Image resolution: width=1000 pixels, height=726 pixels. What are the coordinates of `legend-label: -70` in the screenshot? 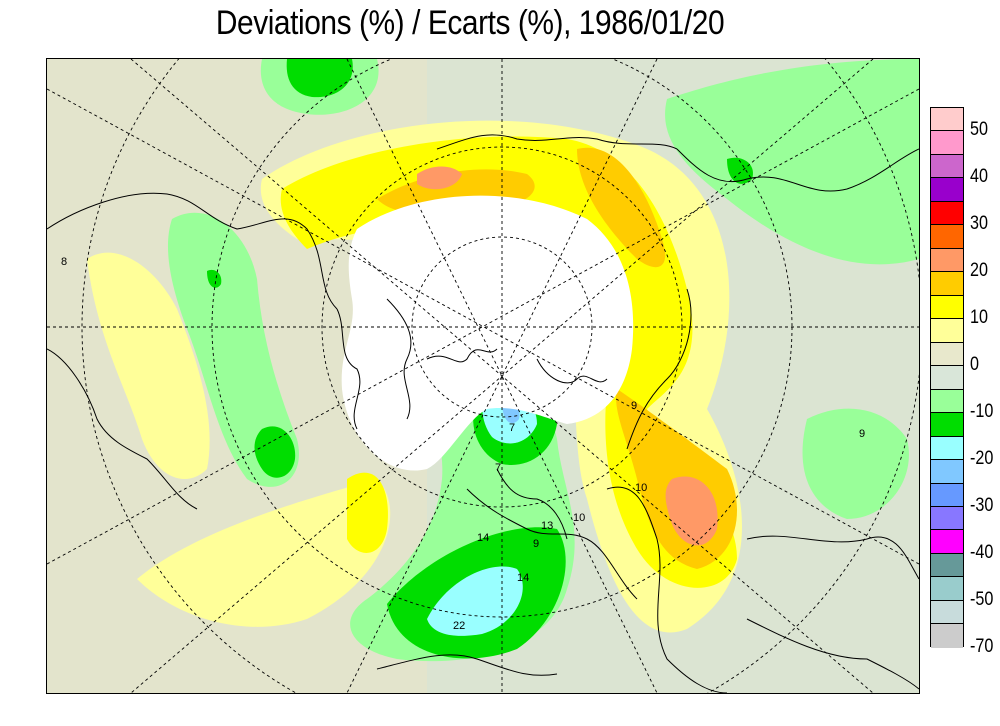 It's located at (982, 646).